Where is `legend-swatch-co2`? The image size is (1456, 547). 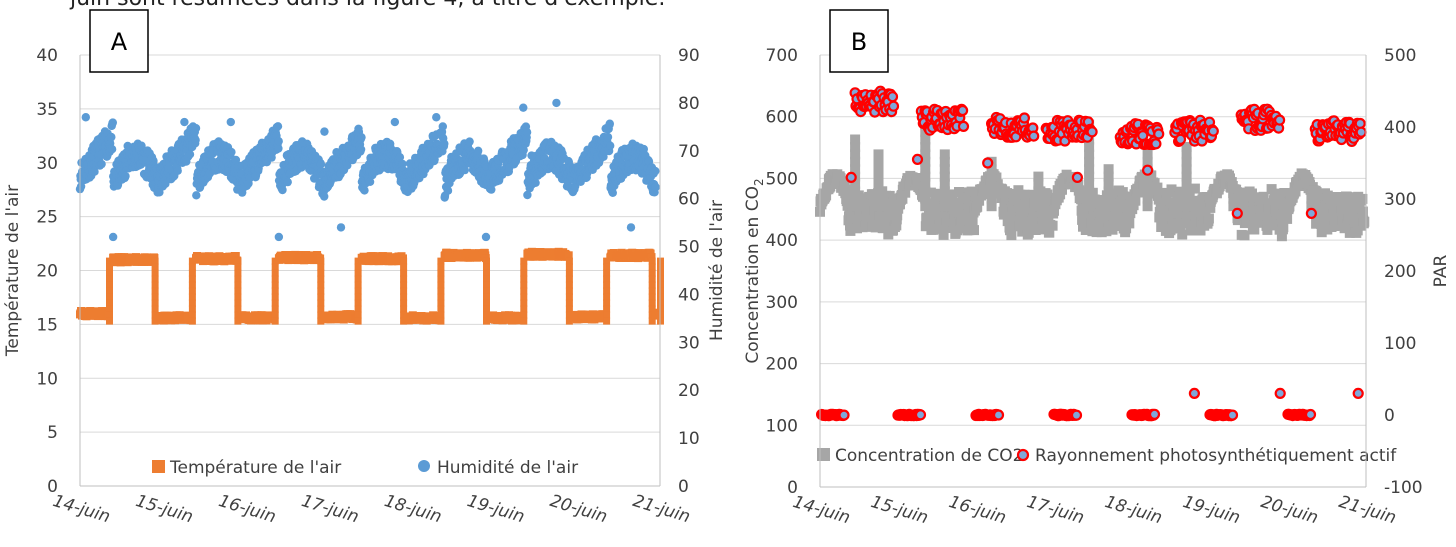 legend-swatch-co2 is located at coordinates (823, 454).